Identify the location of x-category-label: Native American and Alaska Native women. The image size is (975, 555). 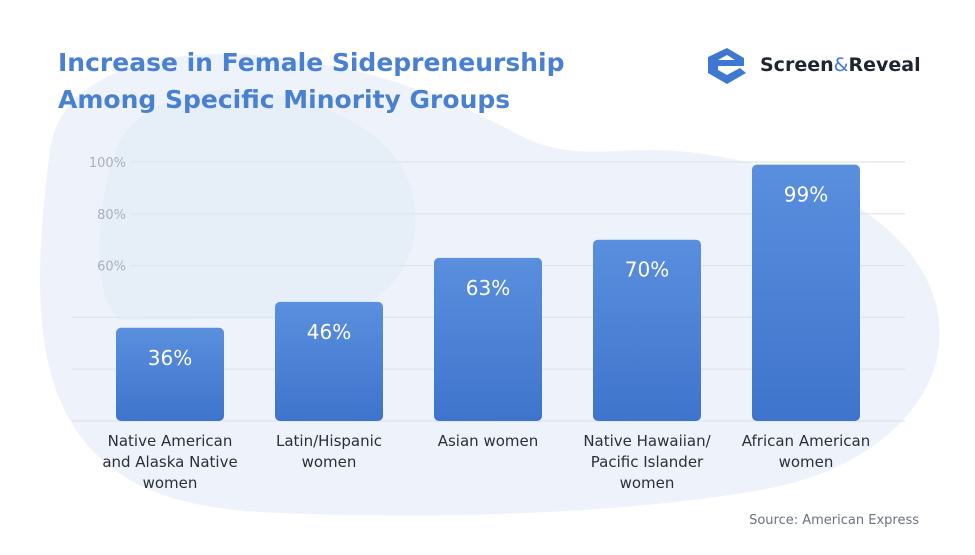
(170, 462).